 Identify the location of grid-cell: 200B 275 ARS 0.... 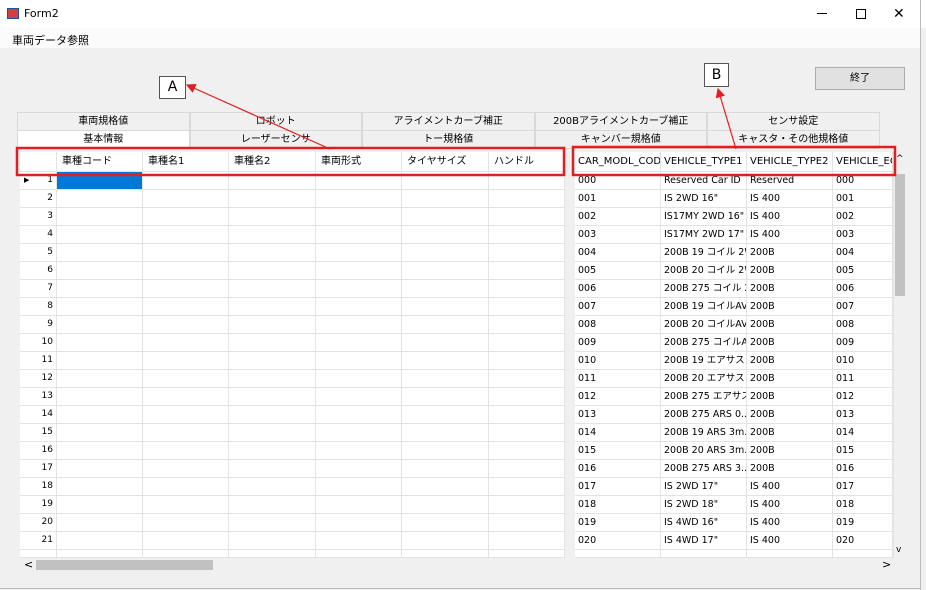
(704, 415).